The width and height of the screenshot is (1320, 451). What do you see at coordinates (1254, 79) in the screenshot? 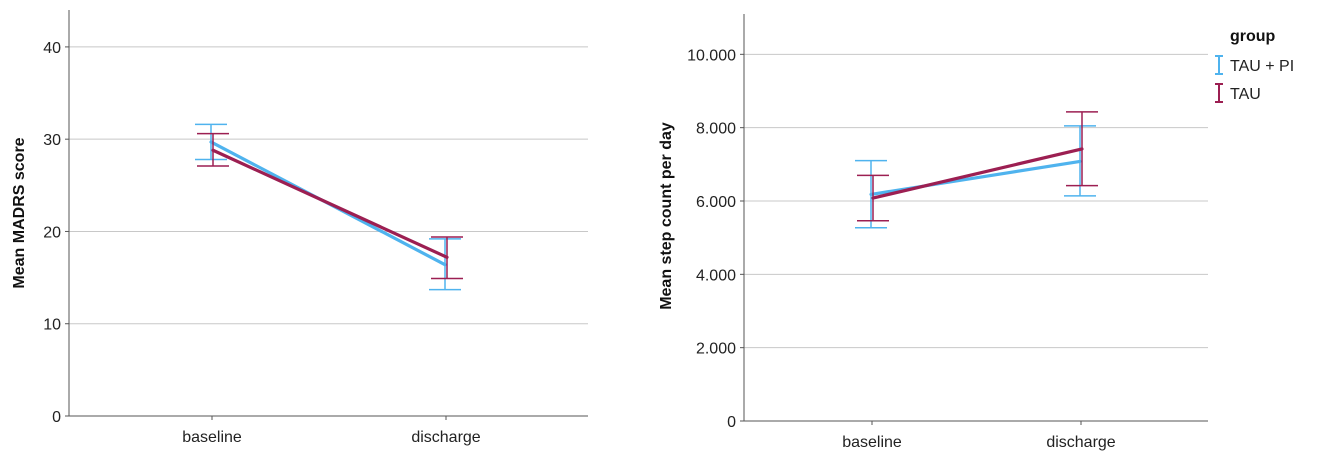
I see `legend-items: TAU + PI TAU` at bounding box center [1254, 79].